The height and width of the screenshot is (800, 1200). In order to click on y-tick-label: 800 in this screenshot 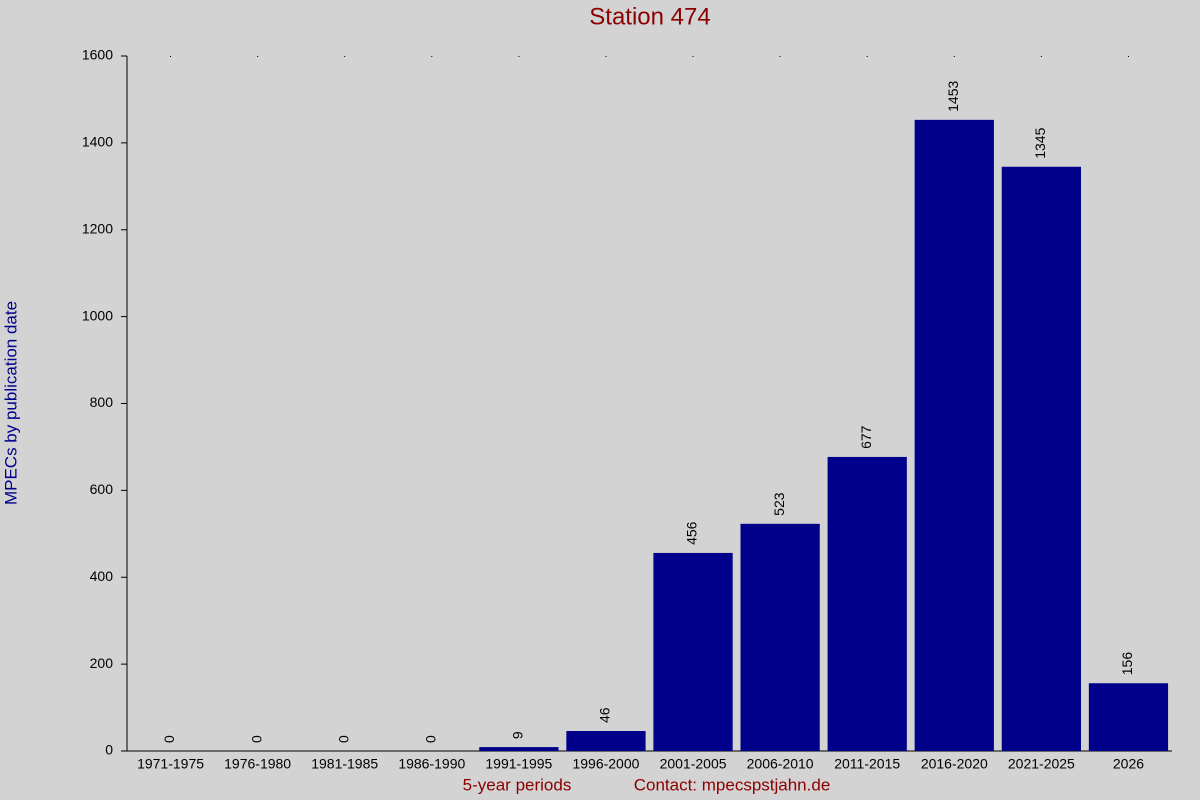, I will do `click(102, 402)`.